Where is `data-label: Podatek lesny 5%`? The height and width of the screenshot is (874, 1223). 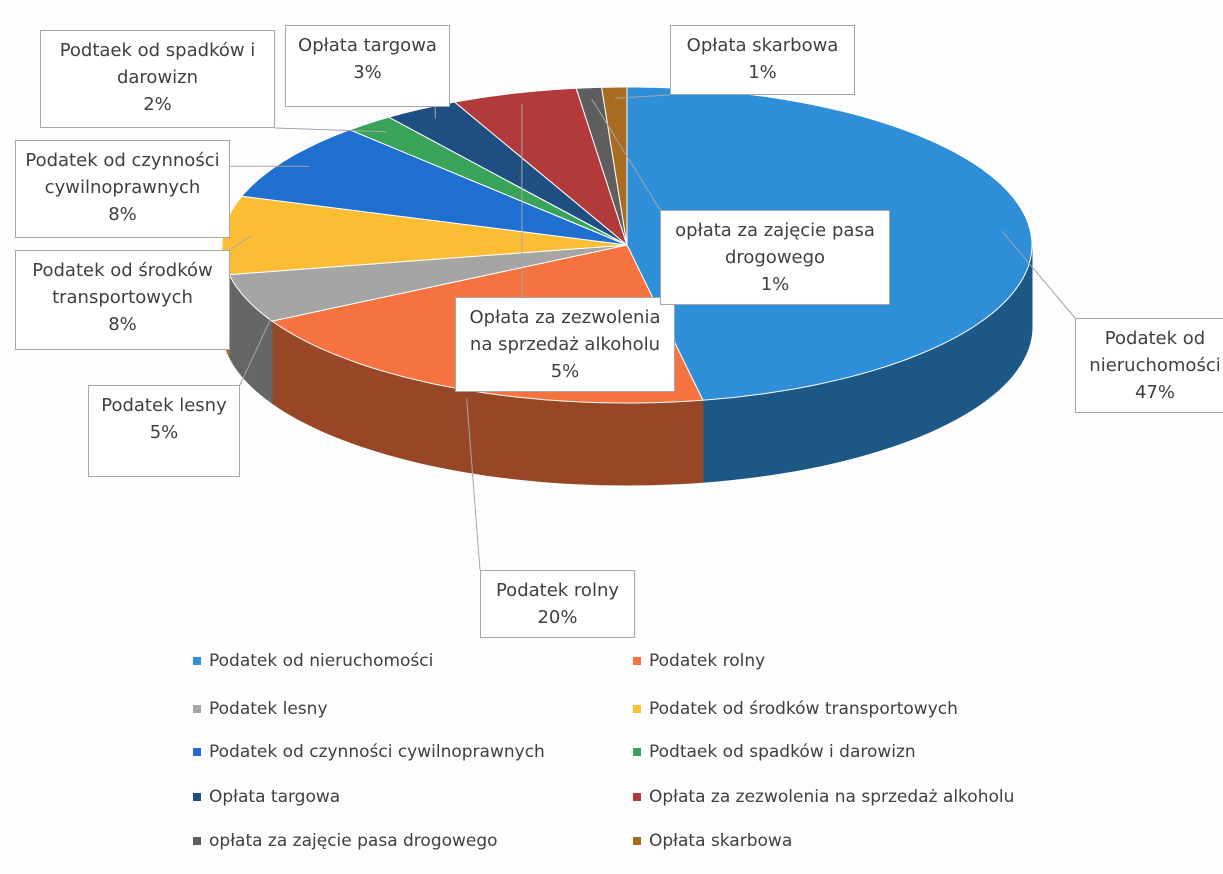
data-label: Podatek lesny 5% is located at coordinates (164, 431).